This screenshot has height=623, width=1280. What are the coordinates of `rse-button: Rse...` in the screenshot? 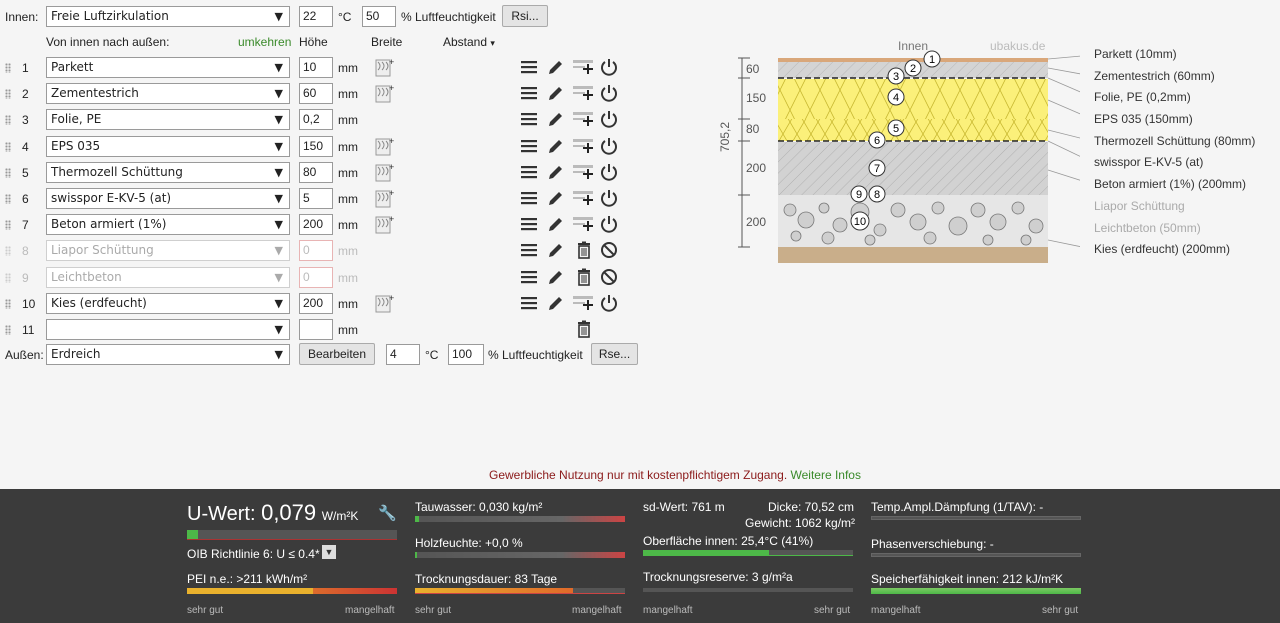 It's located at (614, 354).